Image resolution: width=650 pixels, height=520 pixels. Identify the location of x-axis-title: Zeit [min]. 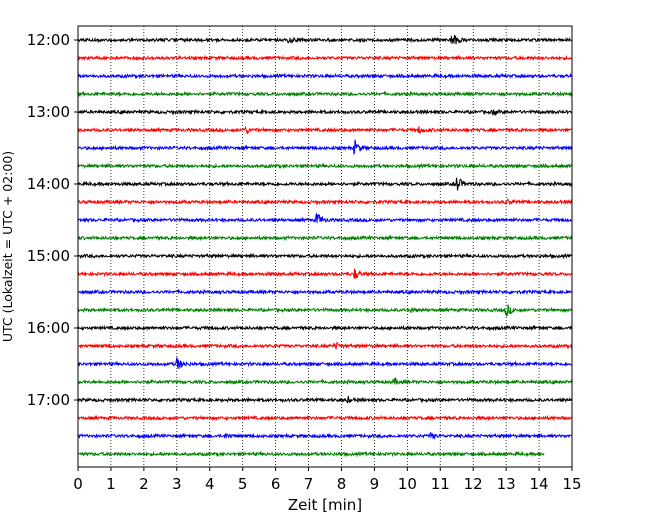
(325, 505).